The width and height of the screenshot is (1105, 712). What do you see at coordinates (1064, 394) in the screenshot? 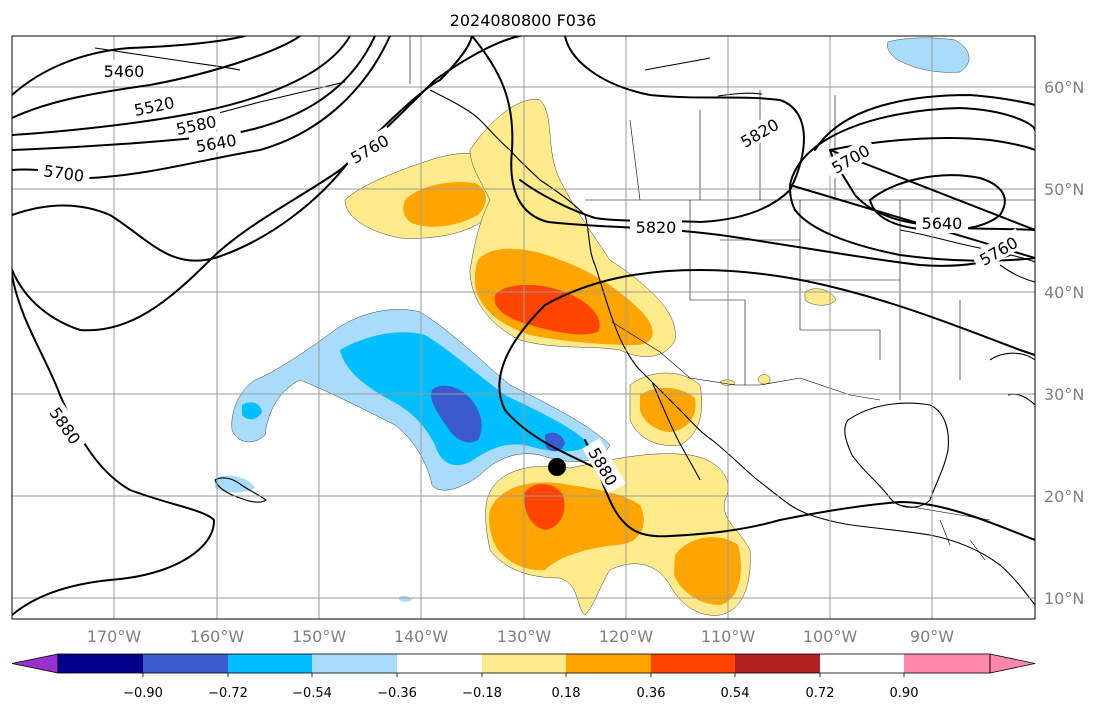
I see `lat-label: 30°N` at bounding box center [1064, 394].